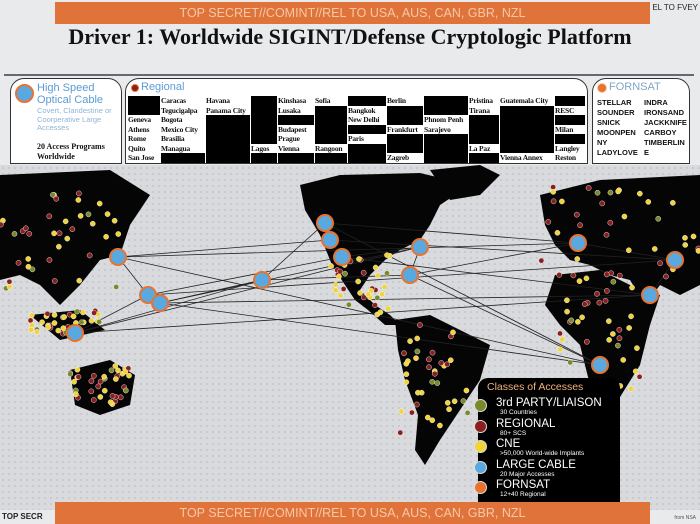 Image resolution: width=700 pixels, height=524 pixels. Describe the element at coordinates (536, 464) in the screenshot. I see `legend-name: LARGE CABLE` at that location.